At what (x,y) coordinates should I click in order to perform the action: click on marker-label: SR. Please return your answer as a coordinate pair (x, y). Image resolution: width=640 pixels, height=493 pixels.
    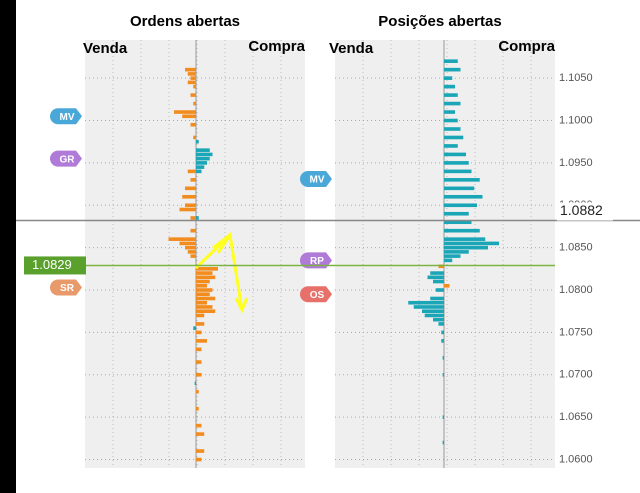
    Looking at the image, I should click on (67, 288).